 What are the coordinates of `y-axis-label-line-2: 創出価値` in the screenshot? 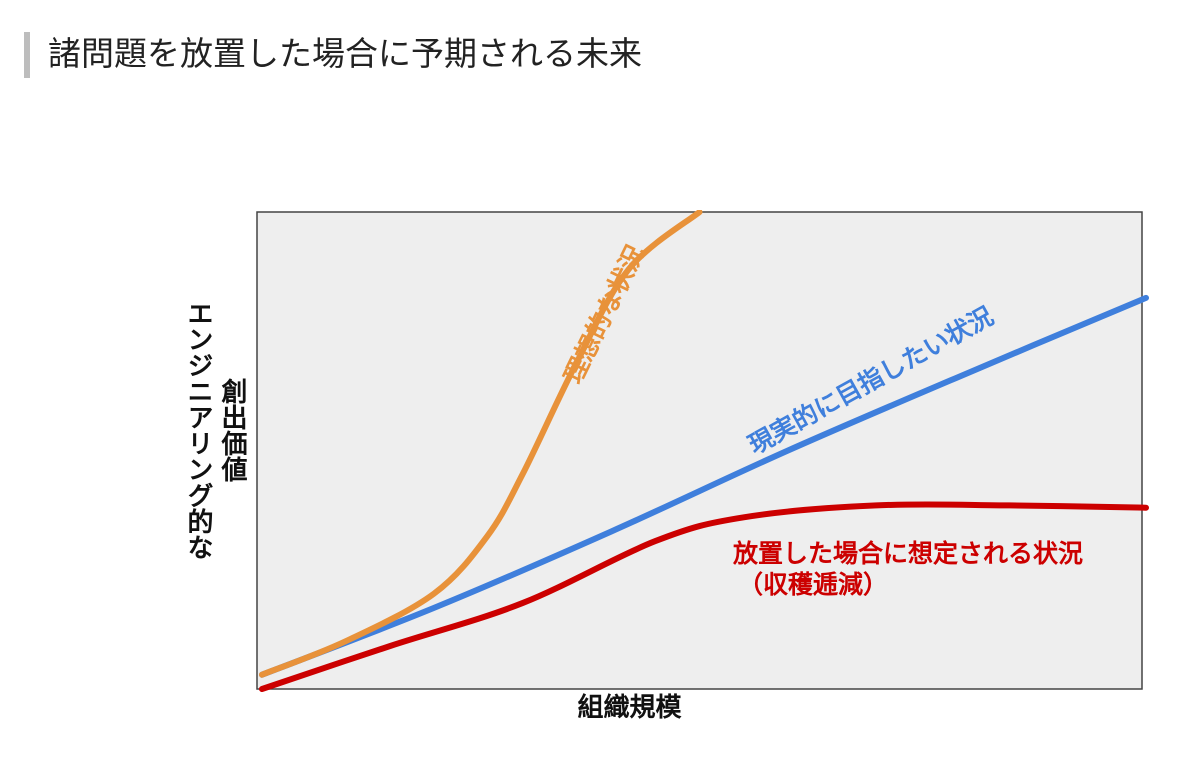 It's located at (232, 430).